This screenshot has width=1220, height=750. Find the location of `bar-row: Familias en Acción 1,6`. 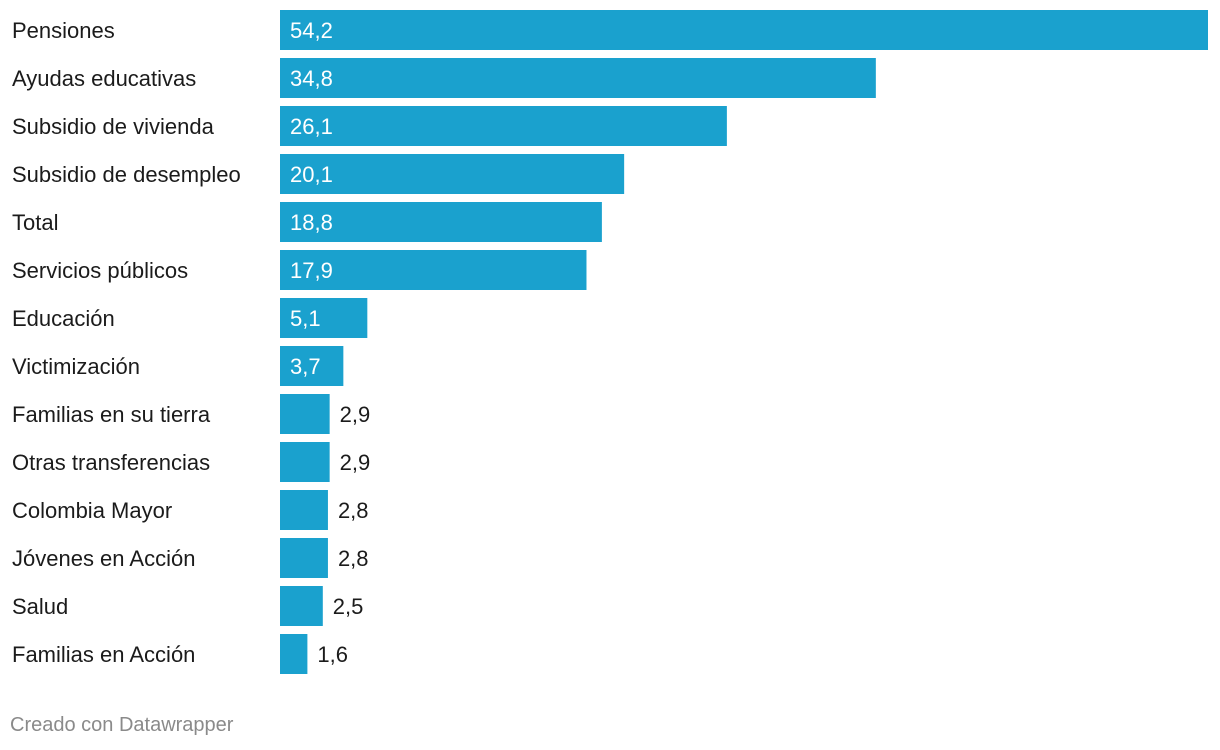

bar-row: Familias en Acción 1,6 is located at coordinates (180, 654).